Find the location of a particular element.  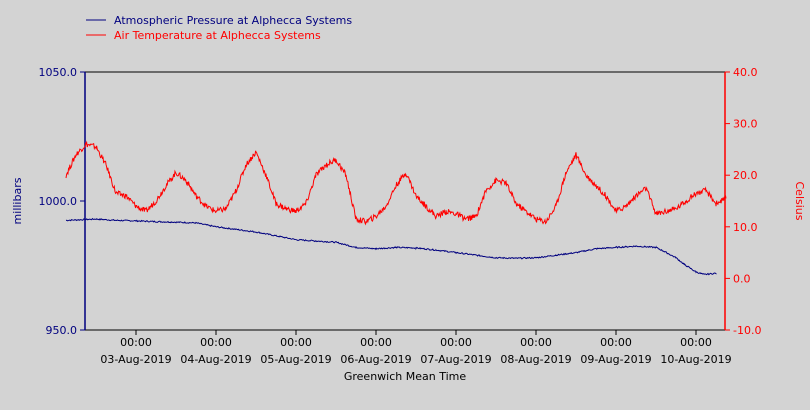

right-tick-label: 10.0 is located at coordinates (745, 227).